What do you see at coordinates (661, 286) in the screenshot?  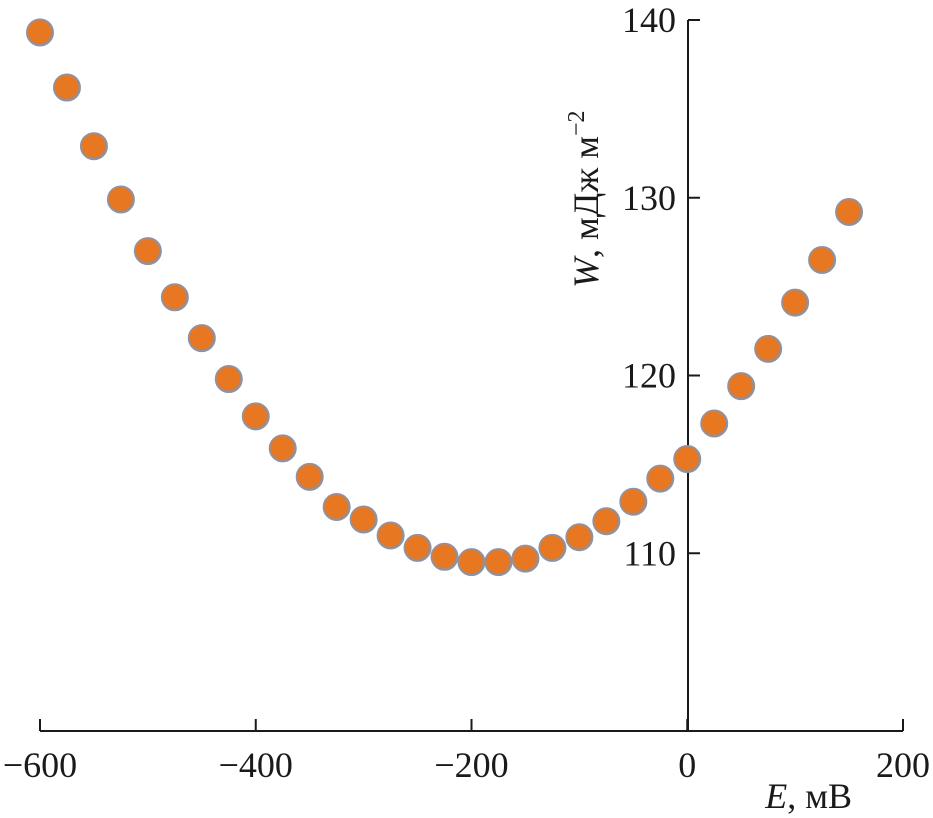 I see `y-ticks: 110 120 130 140` at bounding box center [661, 286].